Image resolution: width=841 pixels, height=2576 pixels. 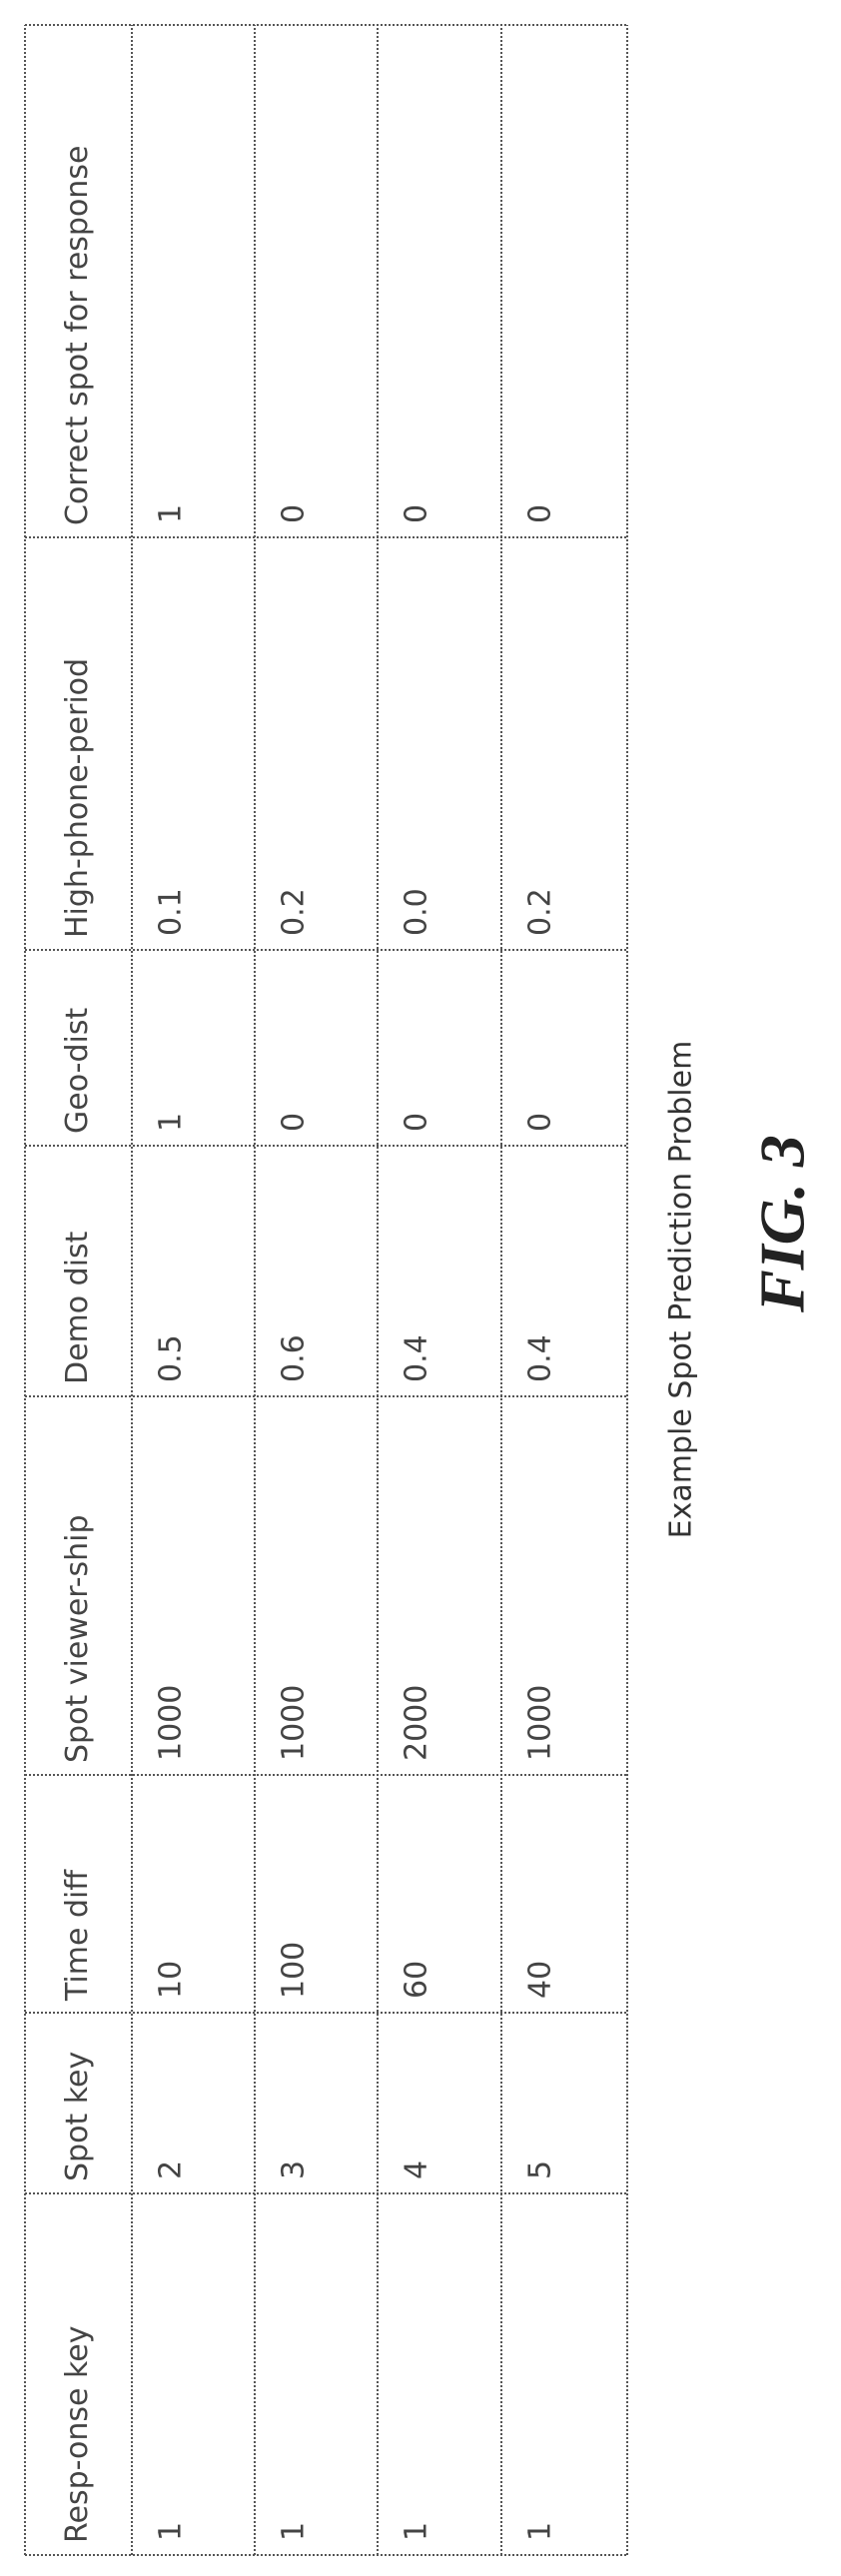 What do you see at coordinates (172, 2169) in the screenshot?
I see `table-cell: 2` at bounding box center [172, 2169].